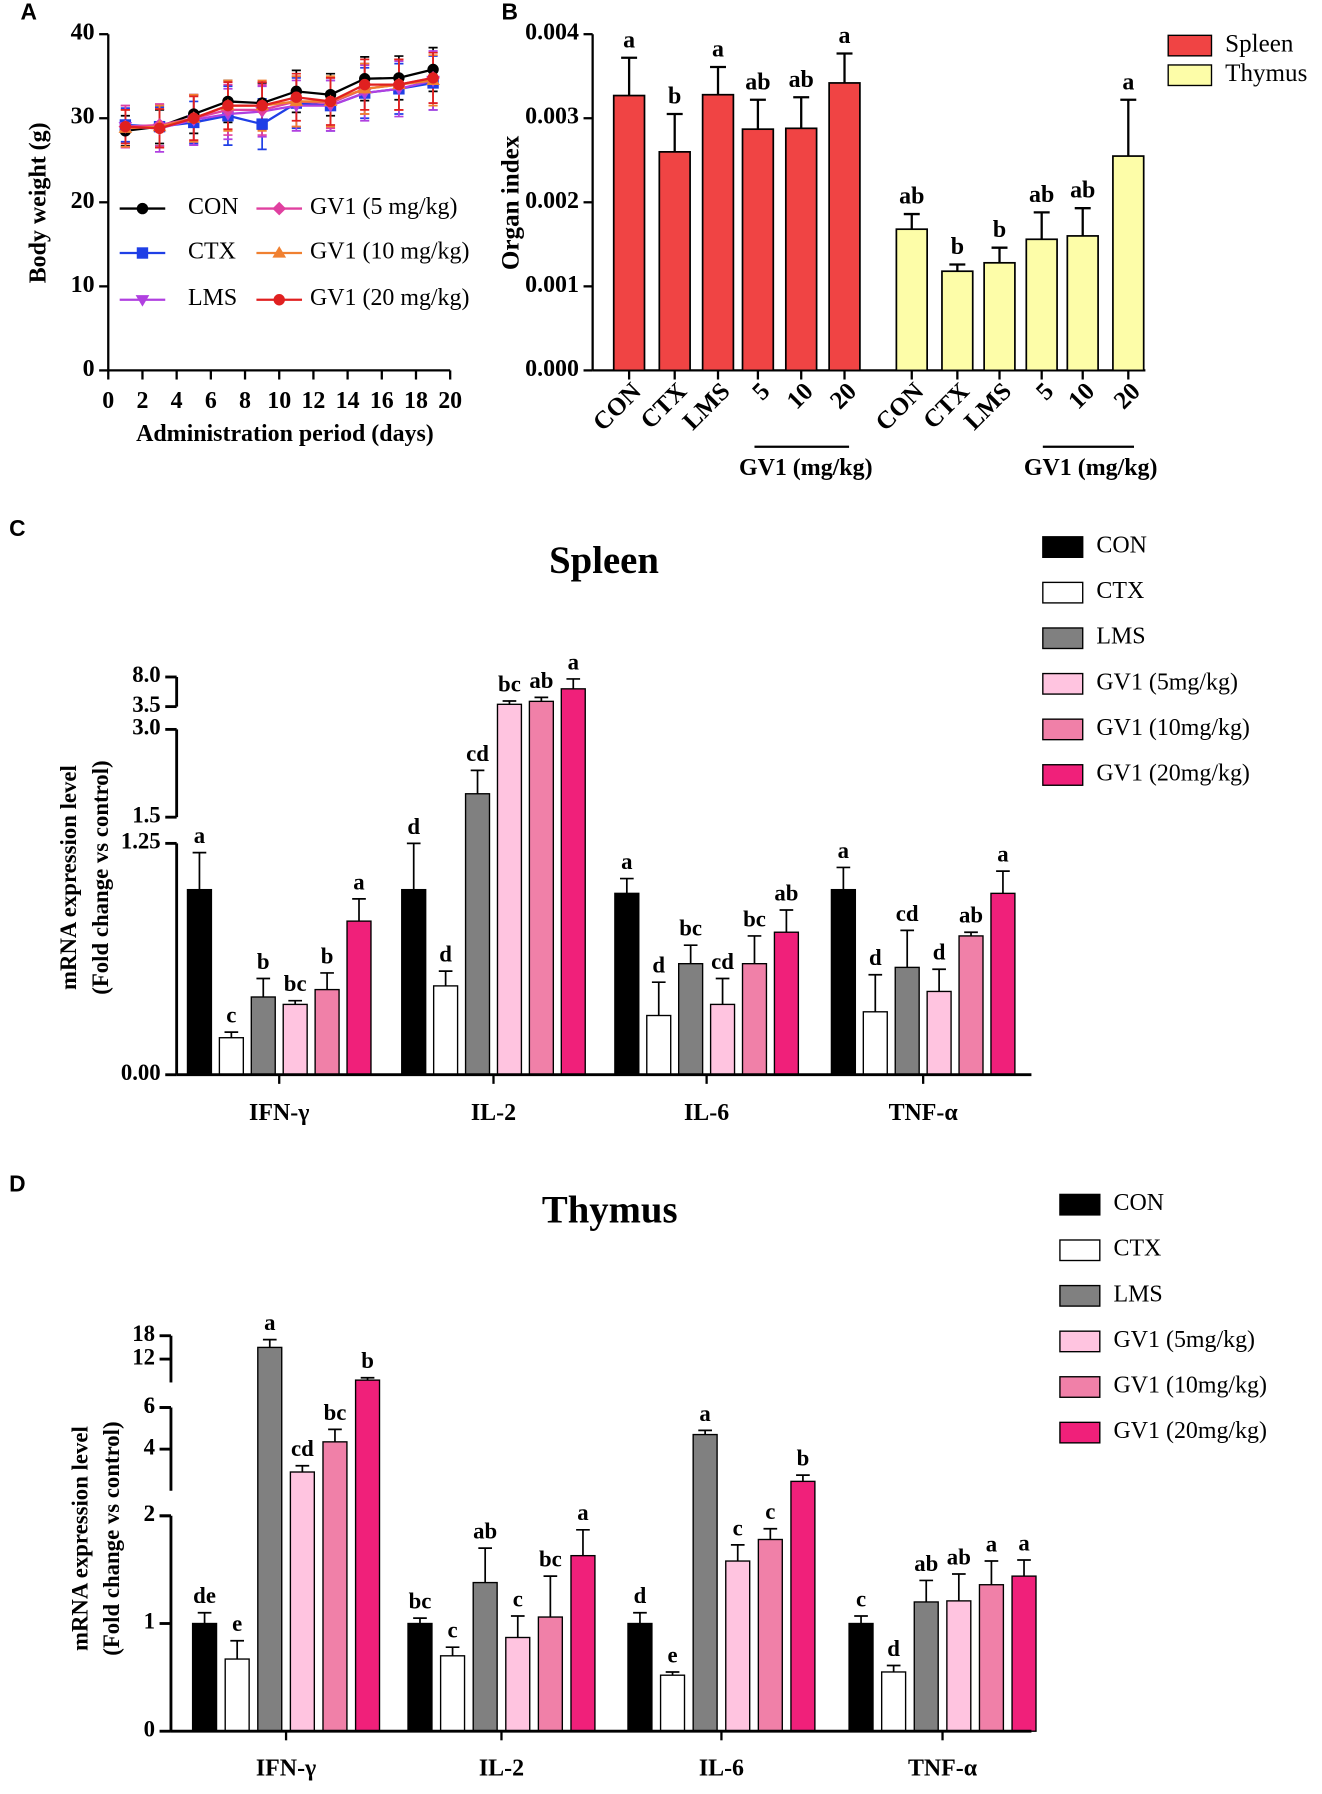  I want to click on y-tick-label: 0.000, so click(552, 369).